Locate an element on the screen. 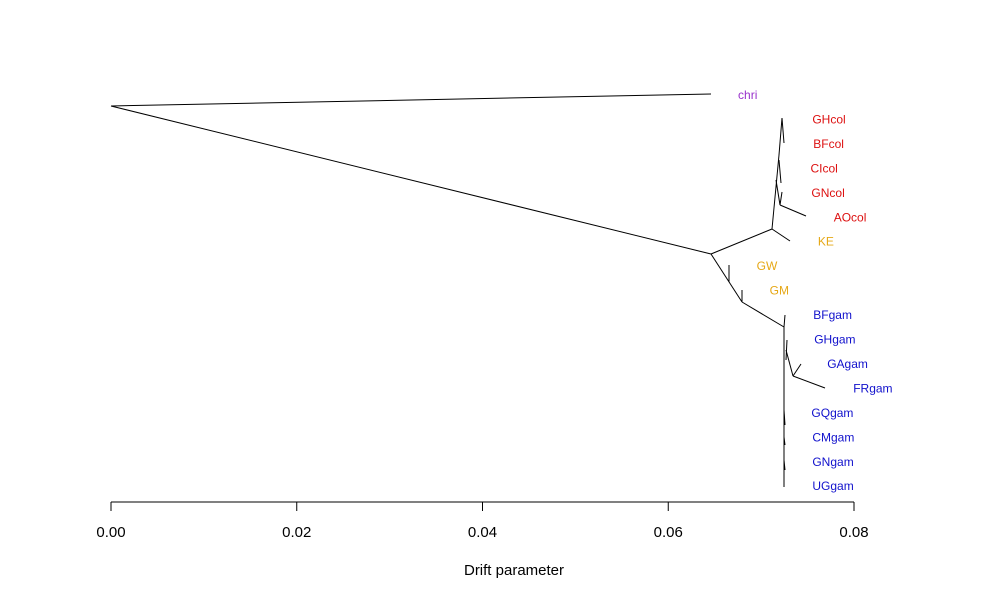 The image size is (991, 600). leaf-label-gagam: GAgam is located at coordinates (847, 364).